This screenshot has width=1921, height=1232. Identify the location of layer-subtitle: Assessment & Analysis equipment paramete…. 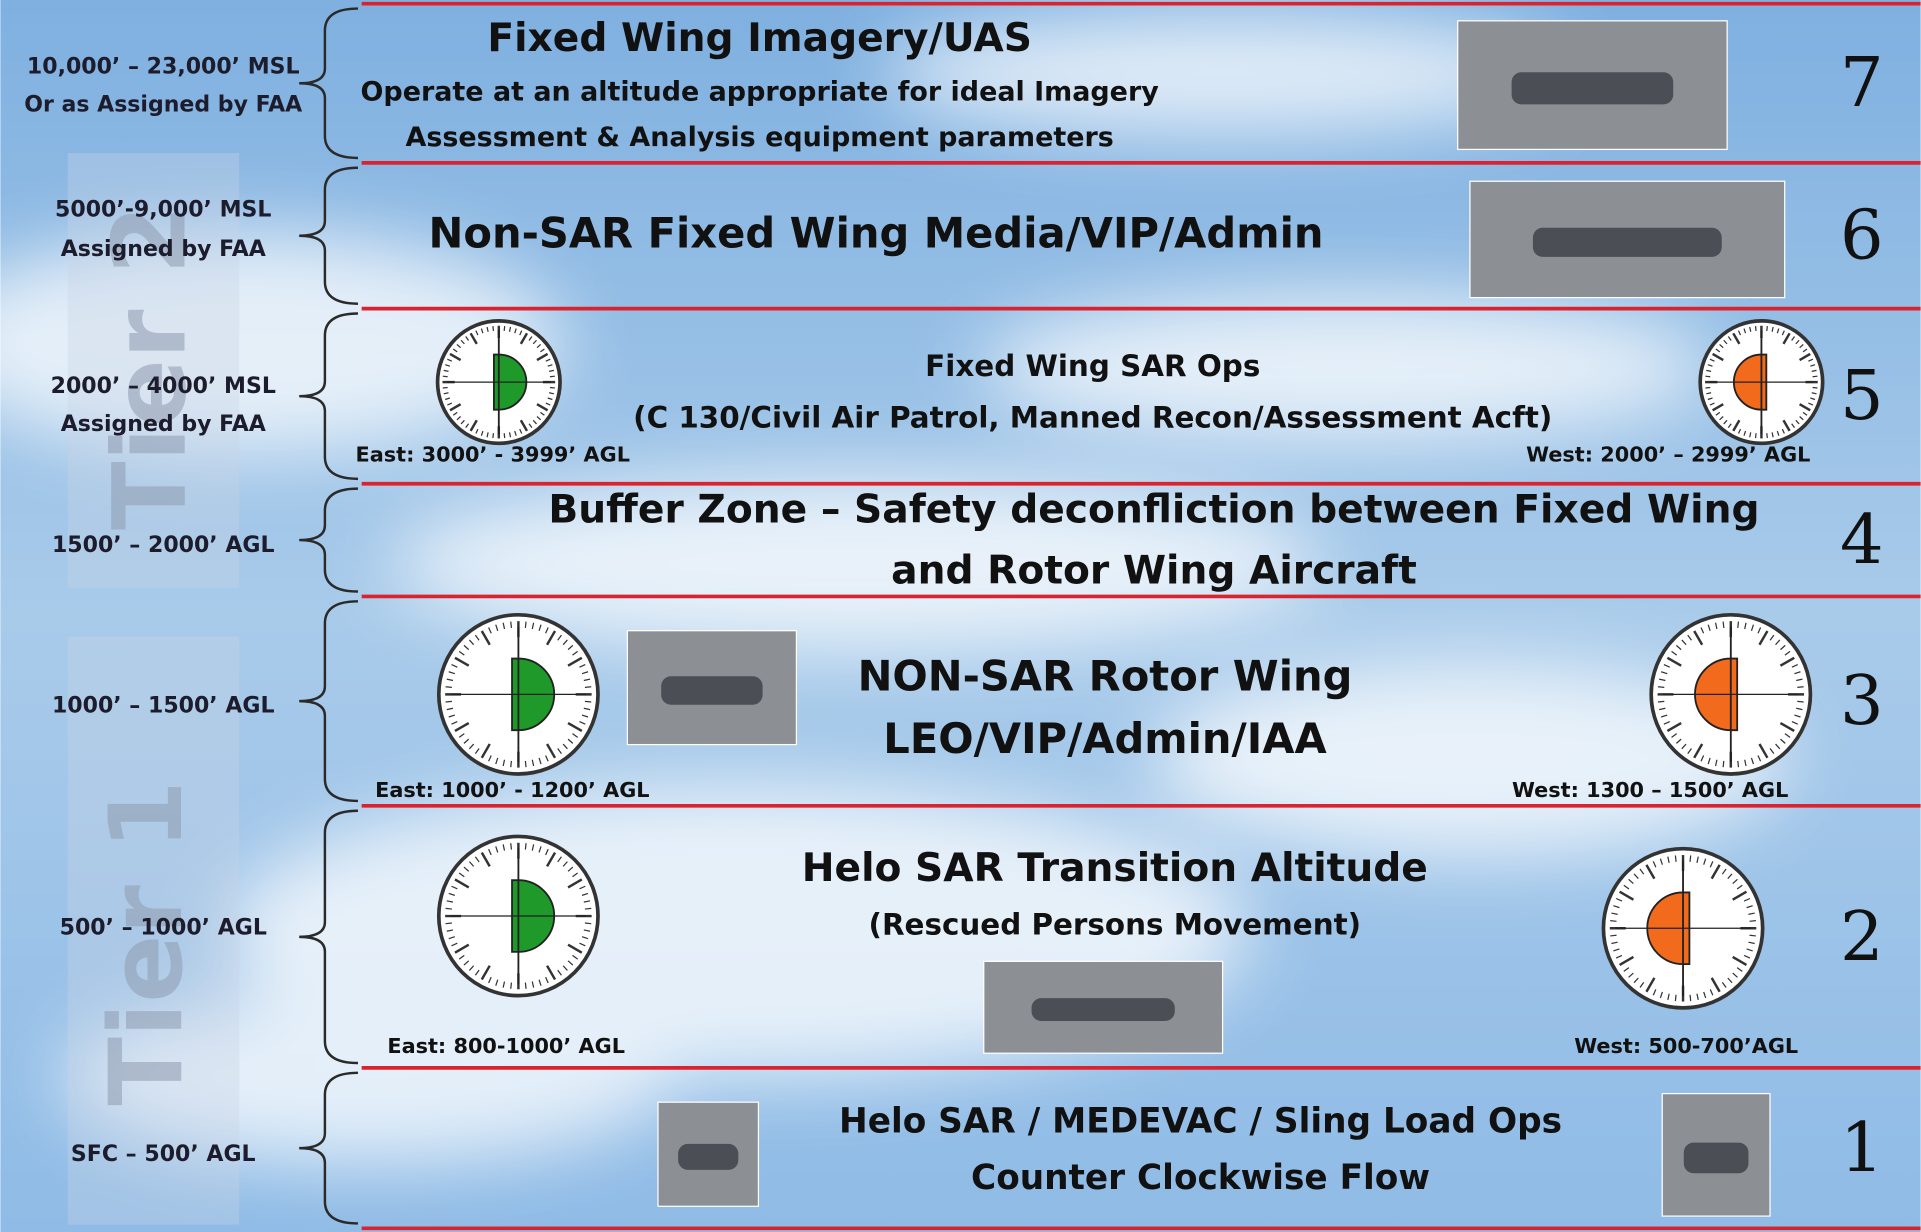
(760, 137).